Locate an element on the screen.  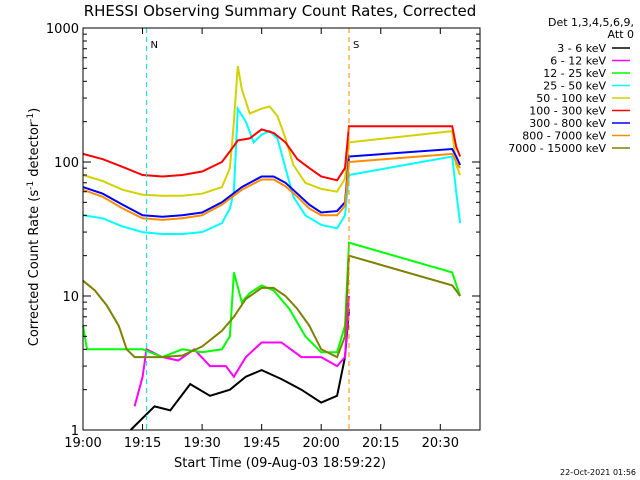
legend-label-8: 800 - 7000 keV is located at coordinates (564, 136).